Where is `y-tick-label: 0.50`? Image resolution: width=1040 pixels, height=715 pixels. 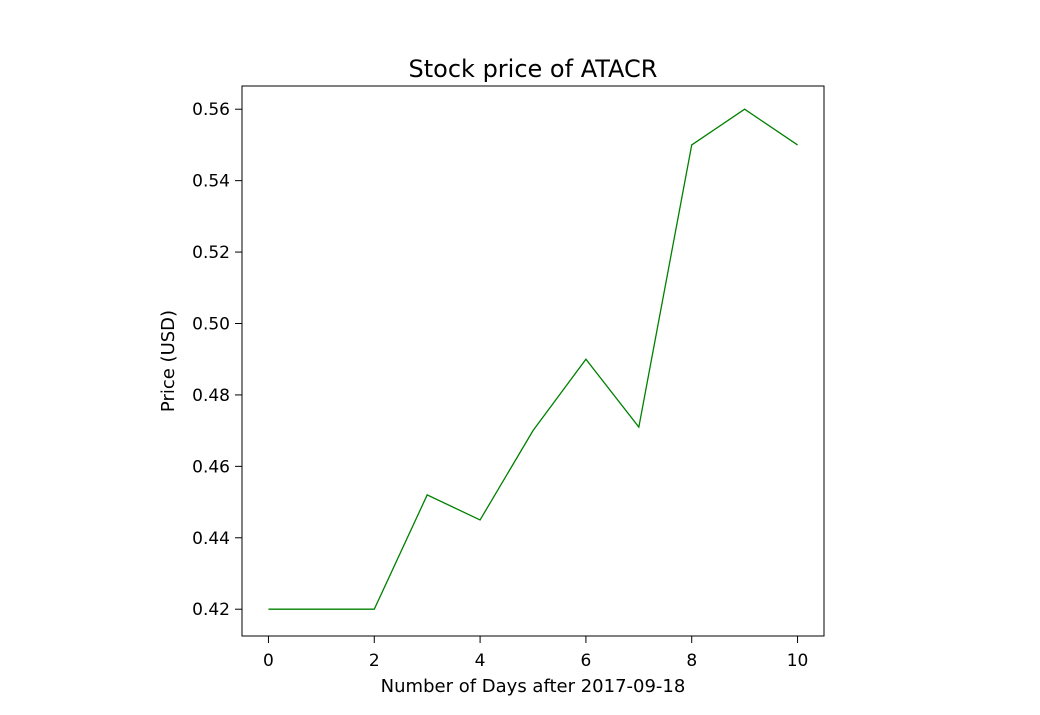
y-tick-label: 0.50 is located at coordinates (211, 325).